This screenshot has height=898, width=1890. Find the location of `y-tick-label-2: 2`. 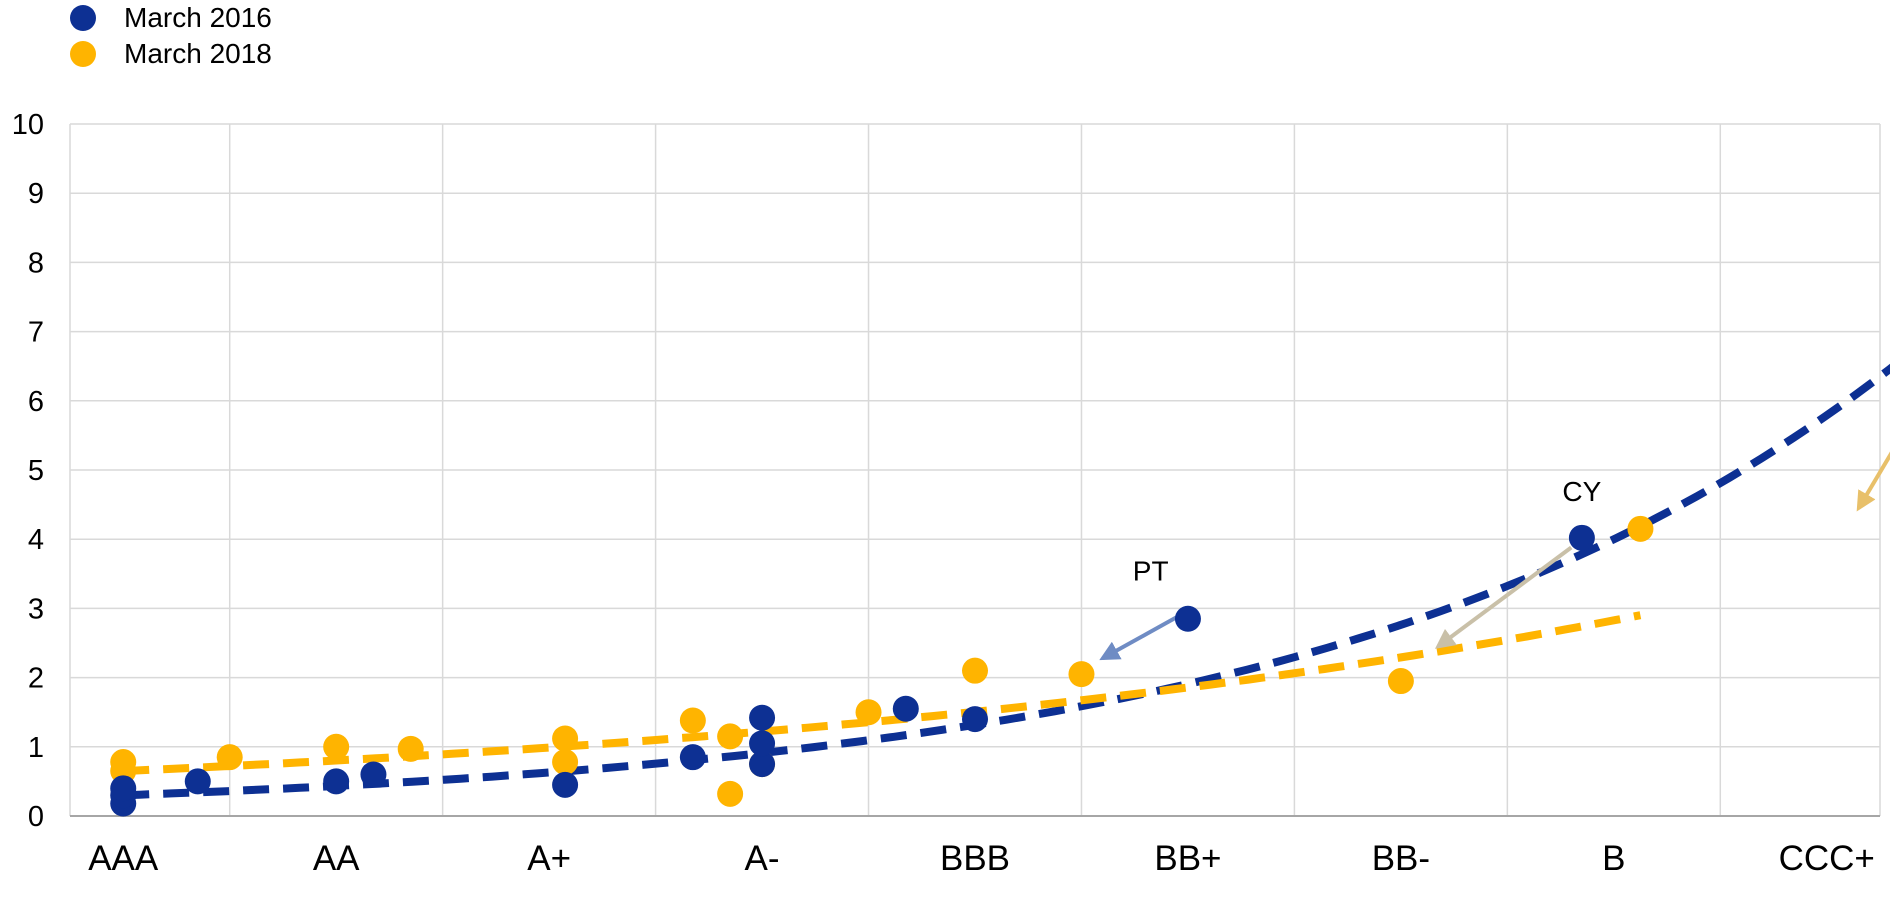

y-tick-label-2: 2 is located at coordinates (36, 679).